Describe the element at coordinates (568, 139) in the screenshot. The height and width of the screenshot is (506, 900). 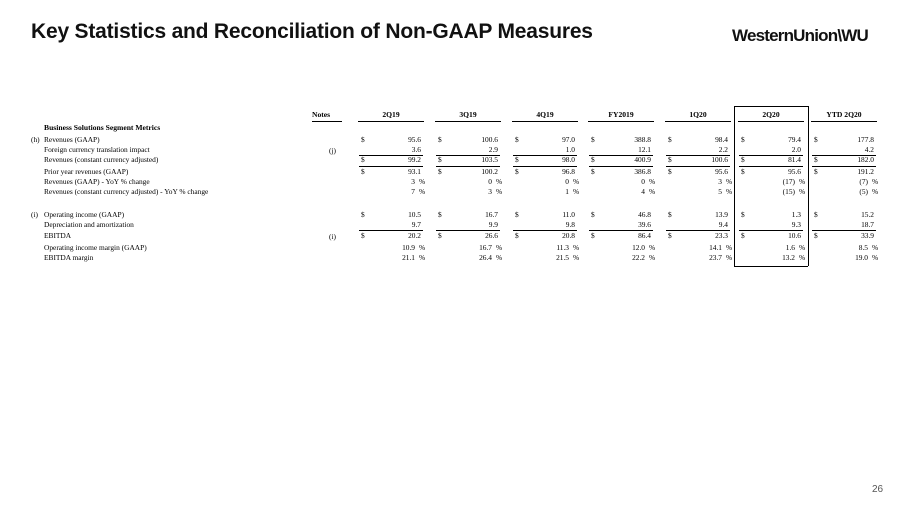
I see `table-cell-value: 97.0` at that location.